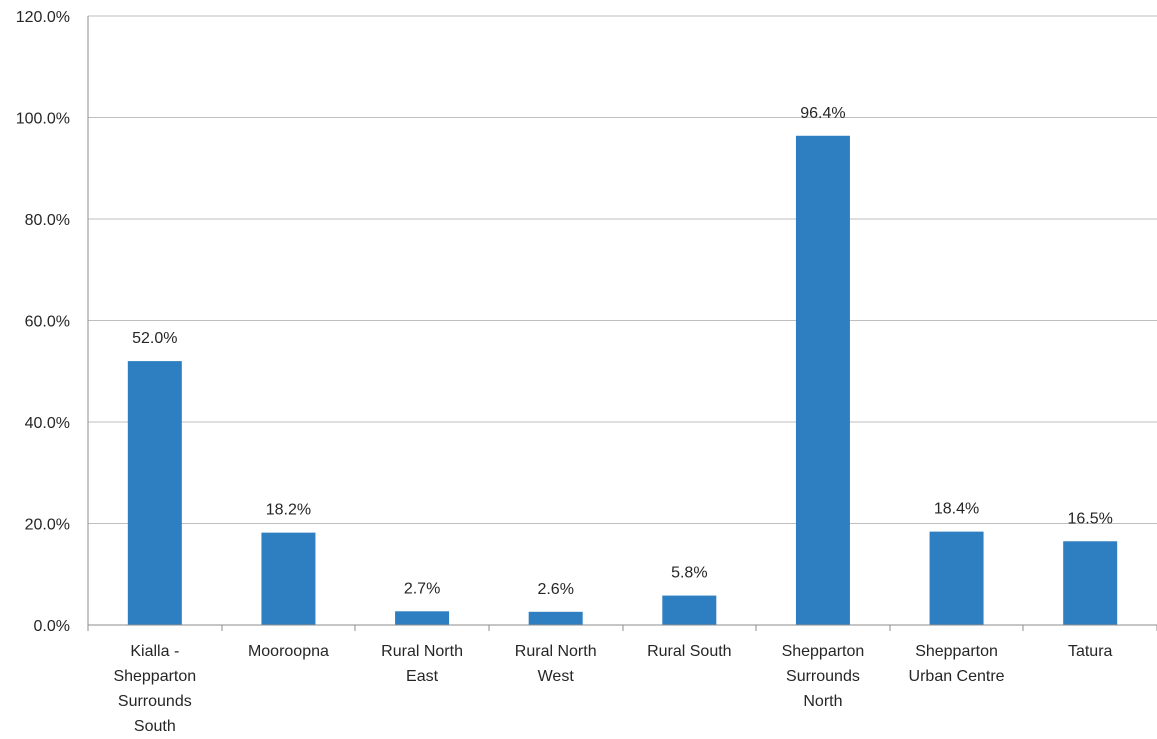 The image size is (1157, 739). I want to click on y-tick-label: 80.0%, so click(47, 220).